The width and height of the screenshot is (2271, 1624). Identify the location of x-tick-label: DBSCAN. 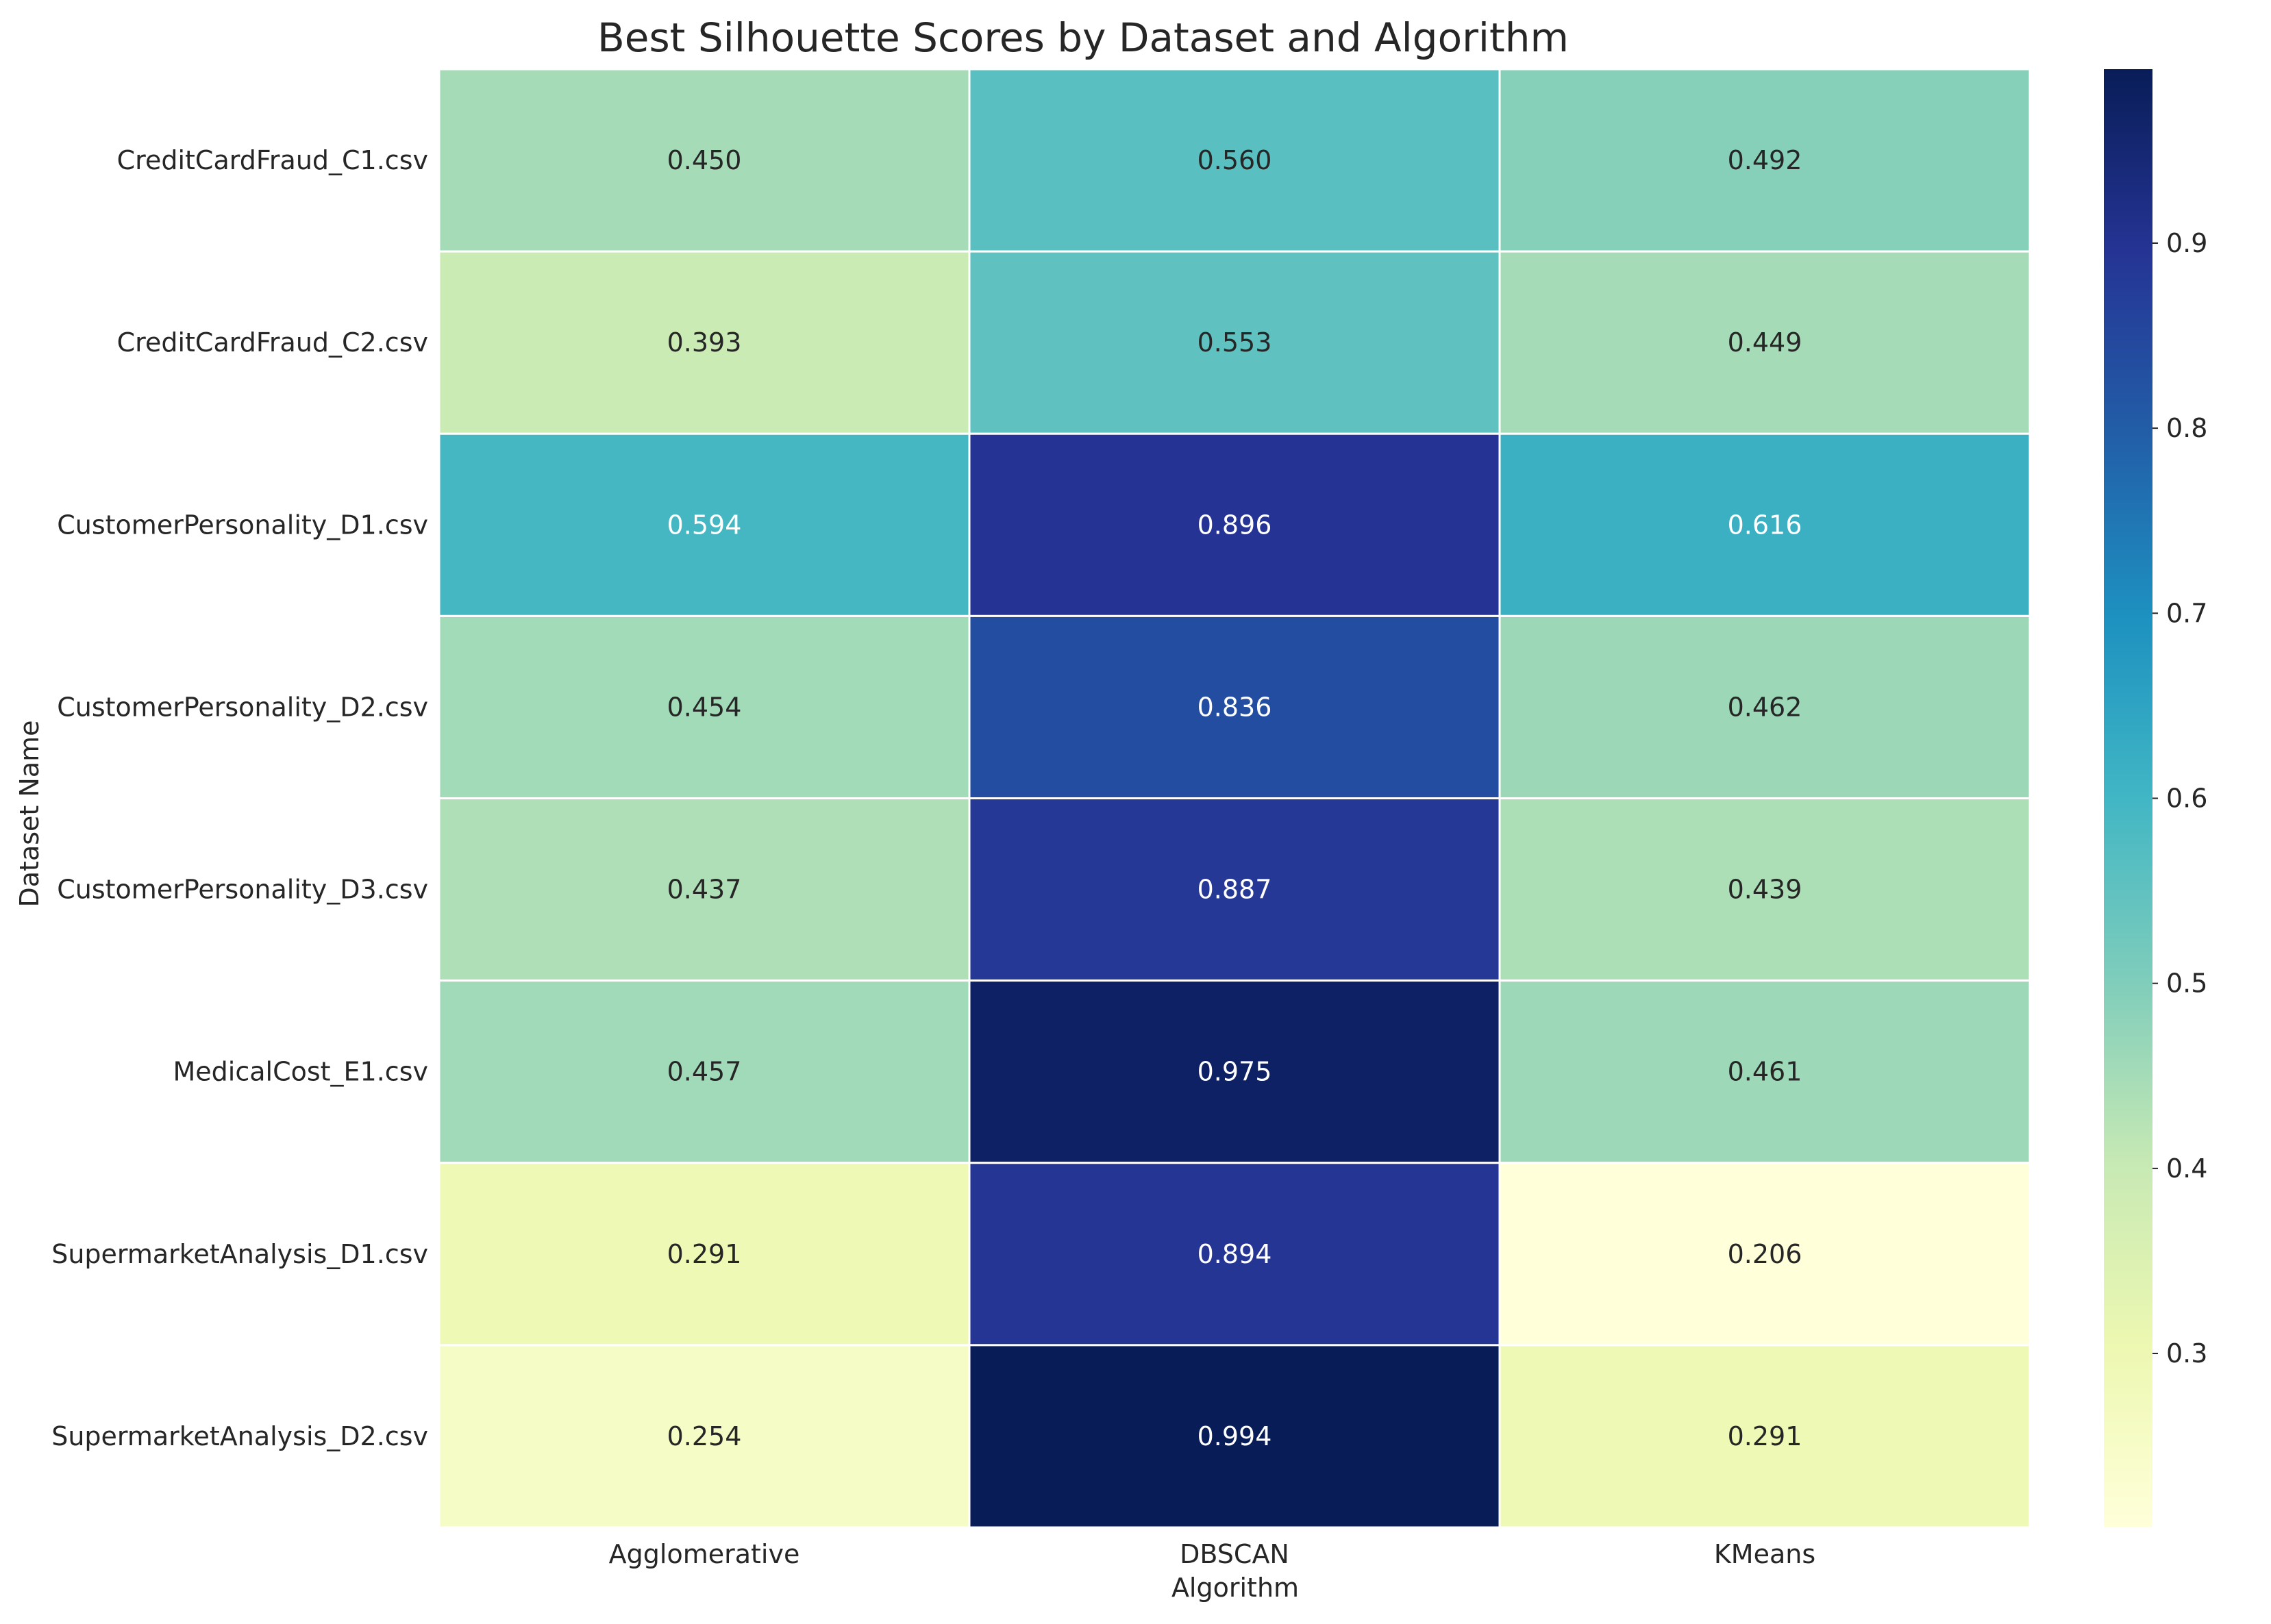
(1234, 1554).